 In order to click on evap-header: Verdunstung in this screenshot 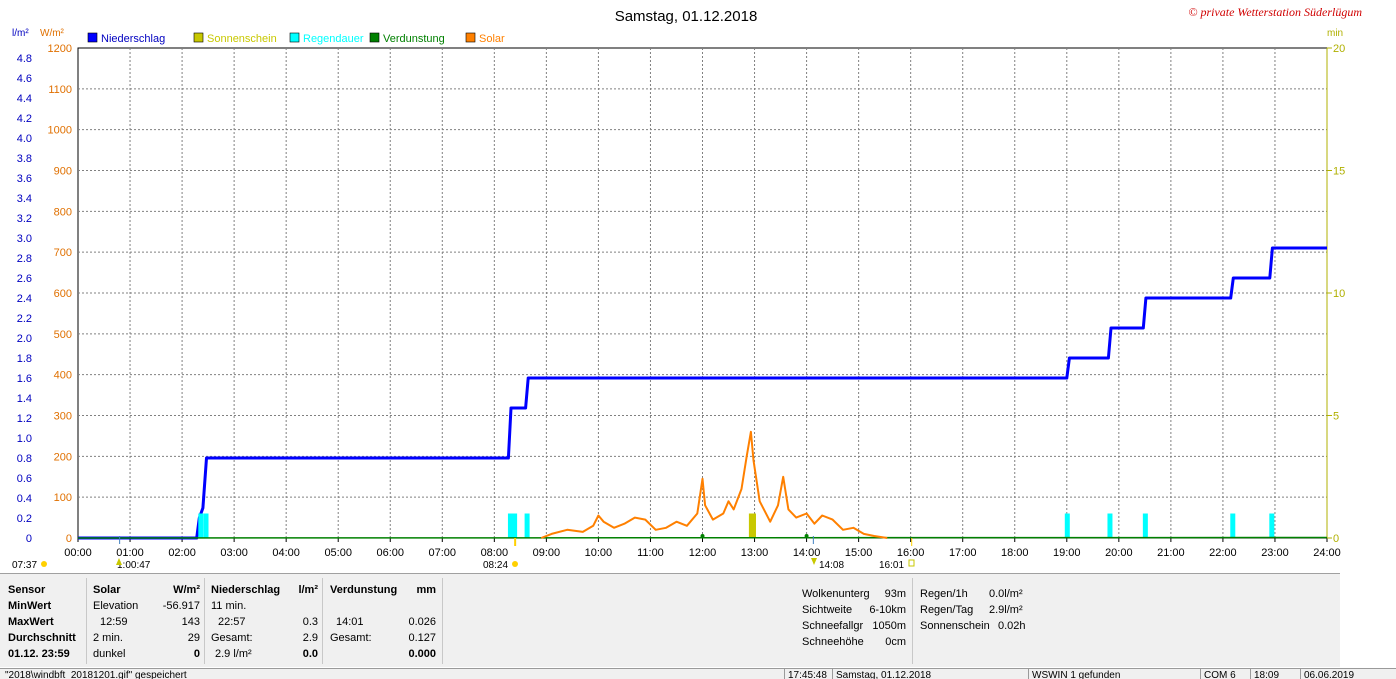, I will do `click(364, 590)`.